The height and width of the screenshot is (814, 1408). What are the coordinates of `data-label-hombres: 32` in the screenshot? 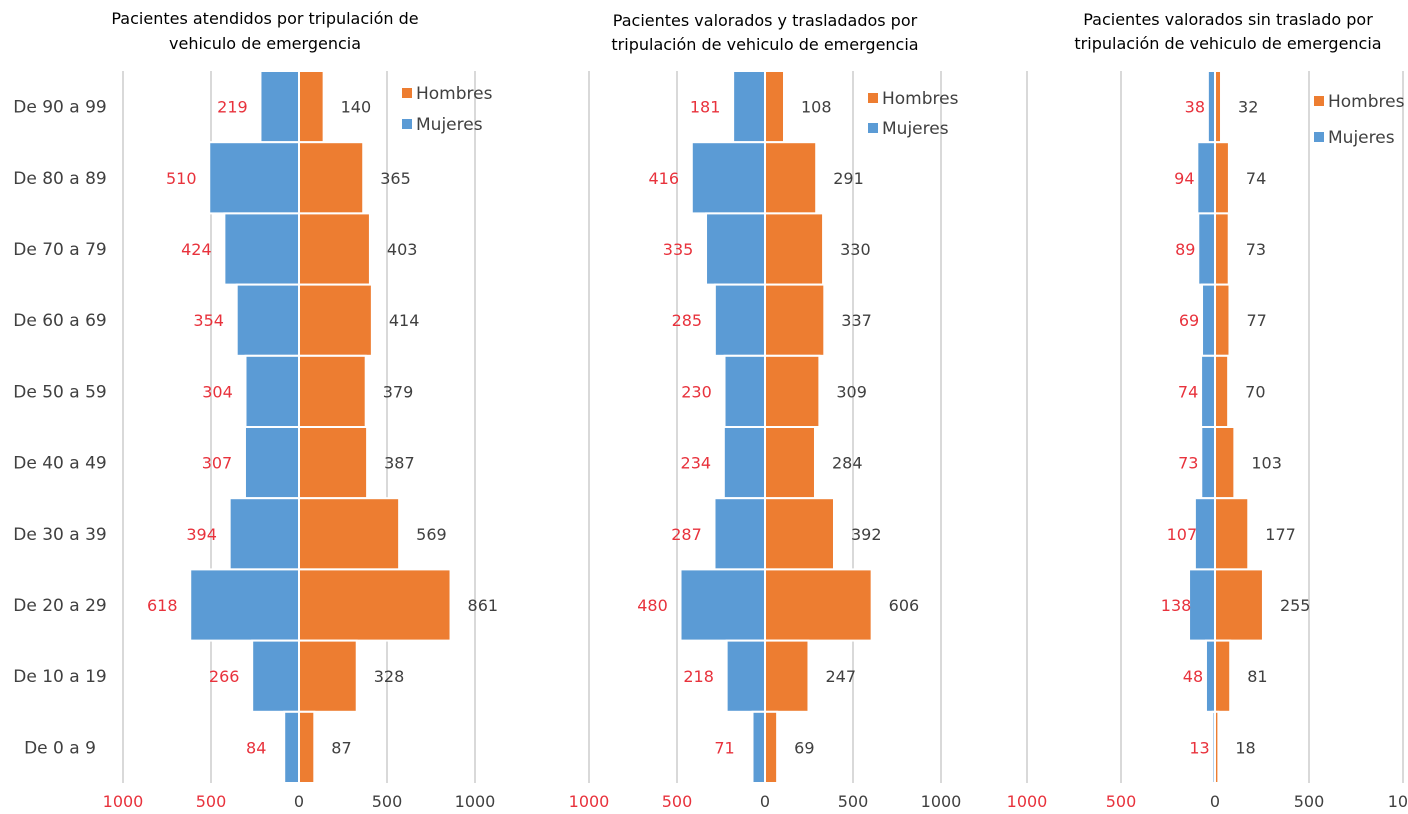 It's located at (1248, 107).